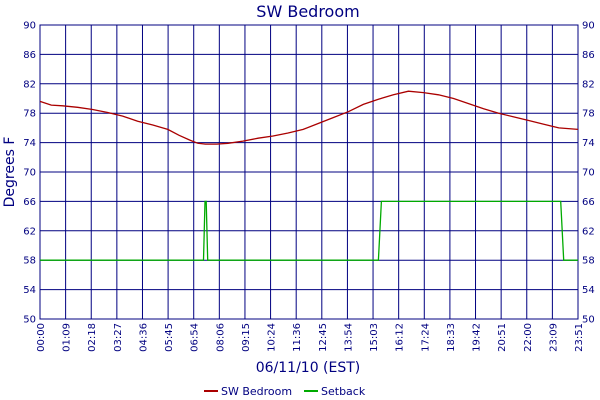  I want to click on x-tick-6: 06:54, so click(195, 337).